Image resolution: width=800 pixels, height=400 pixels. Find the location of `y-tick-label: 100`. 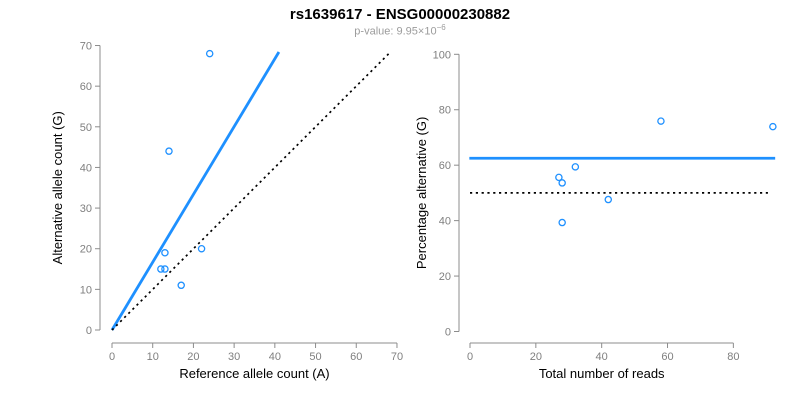

y-tick-label: 100 is located at coordinates (442, 55).